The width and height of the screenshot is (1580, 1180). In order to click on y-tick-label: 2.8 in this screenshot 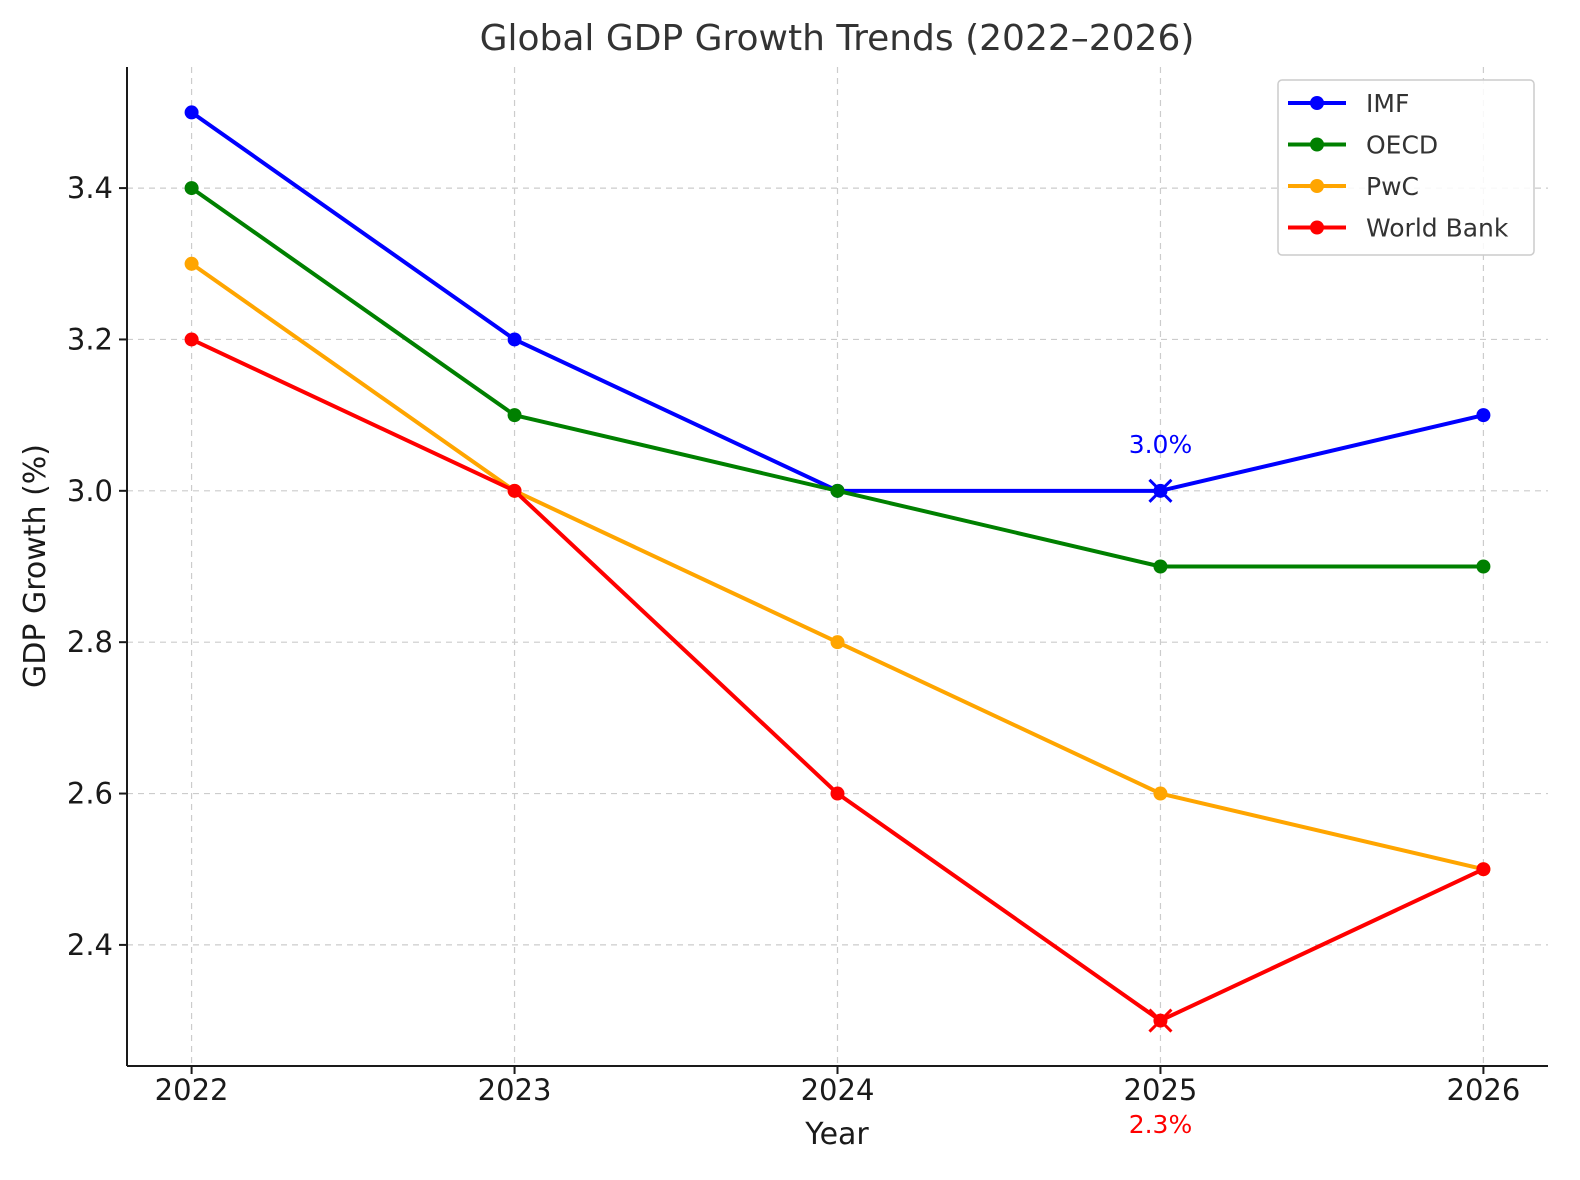, I will do `click(90, 642)`.